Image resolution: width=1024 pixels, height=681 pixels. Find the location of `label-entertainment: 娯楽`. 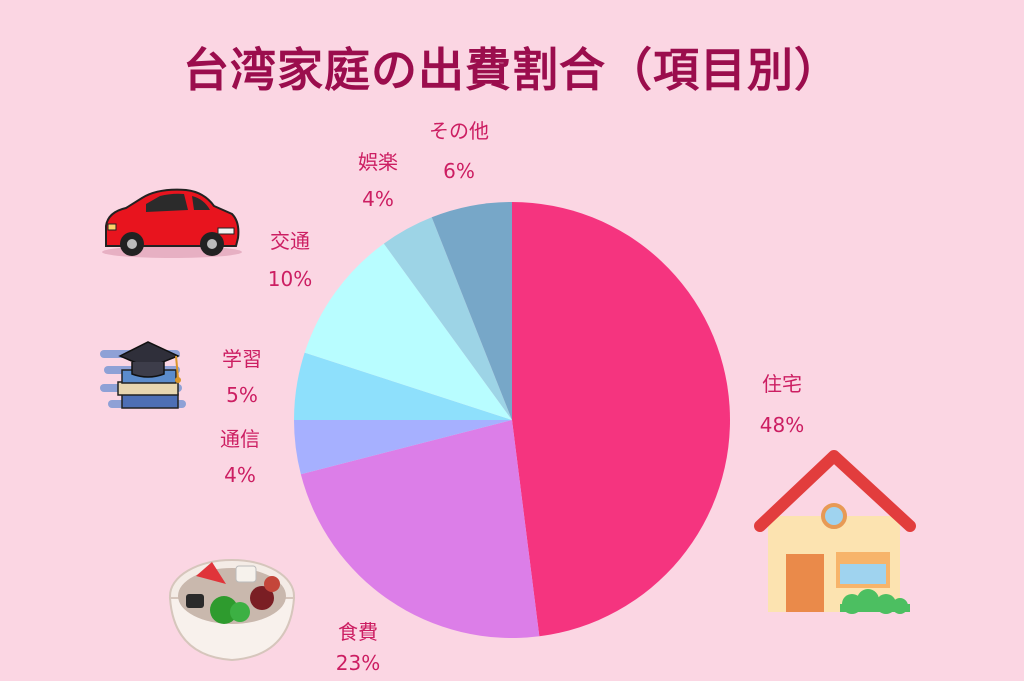

label-entertainment: 娯楽 is located at coordinates (378, 162).